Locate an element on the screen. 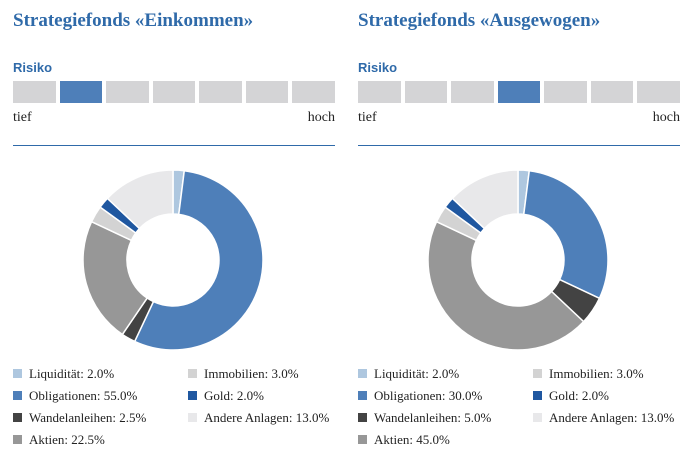 The image size is (693, 463). legend-label: Wandelanleihen: 2.5% is located at coordinates (88, 417).